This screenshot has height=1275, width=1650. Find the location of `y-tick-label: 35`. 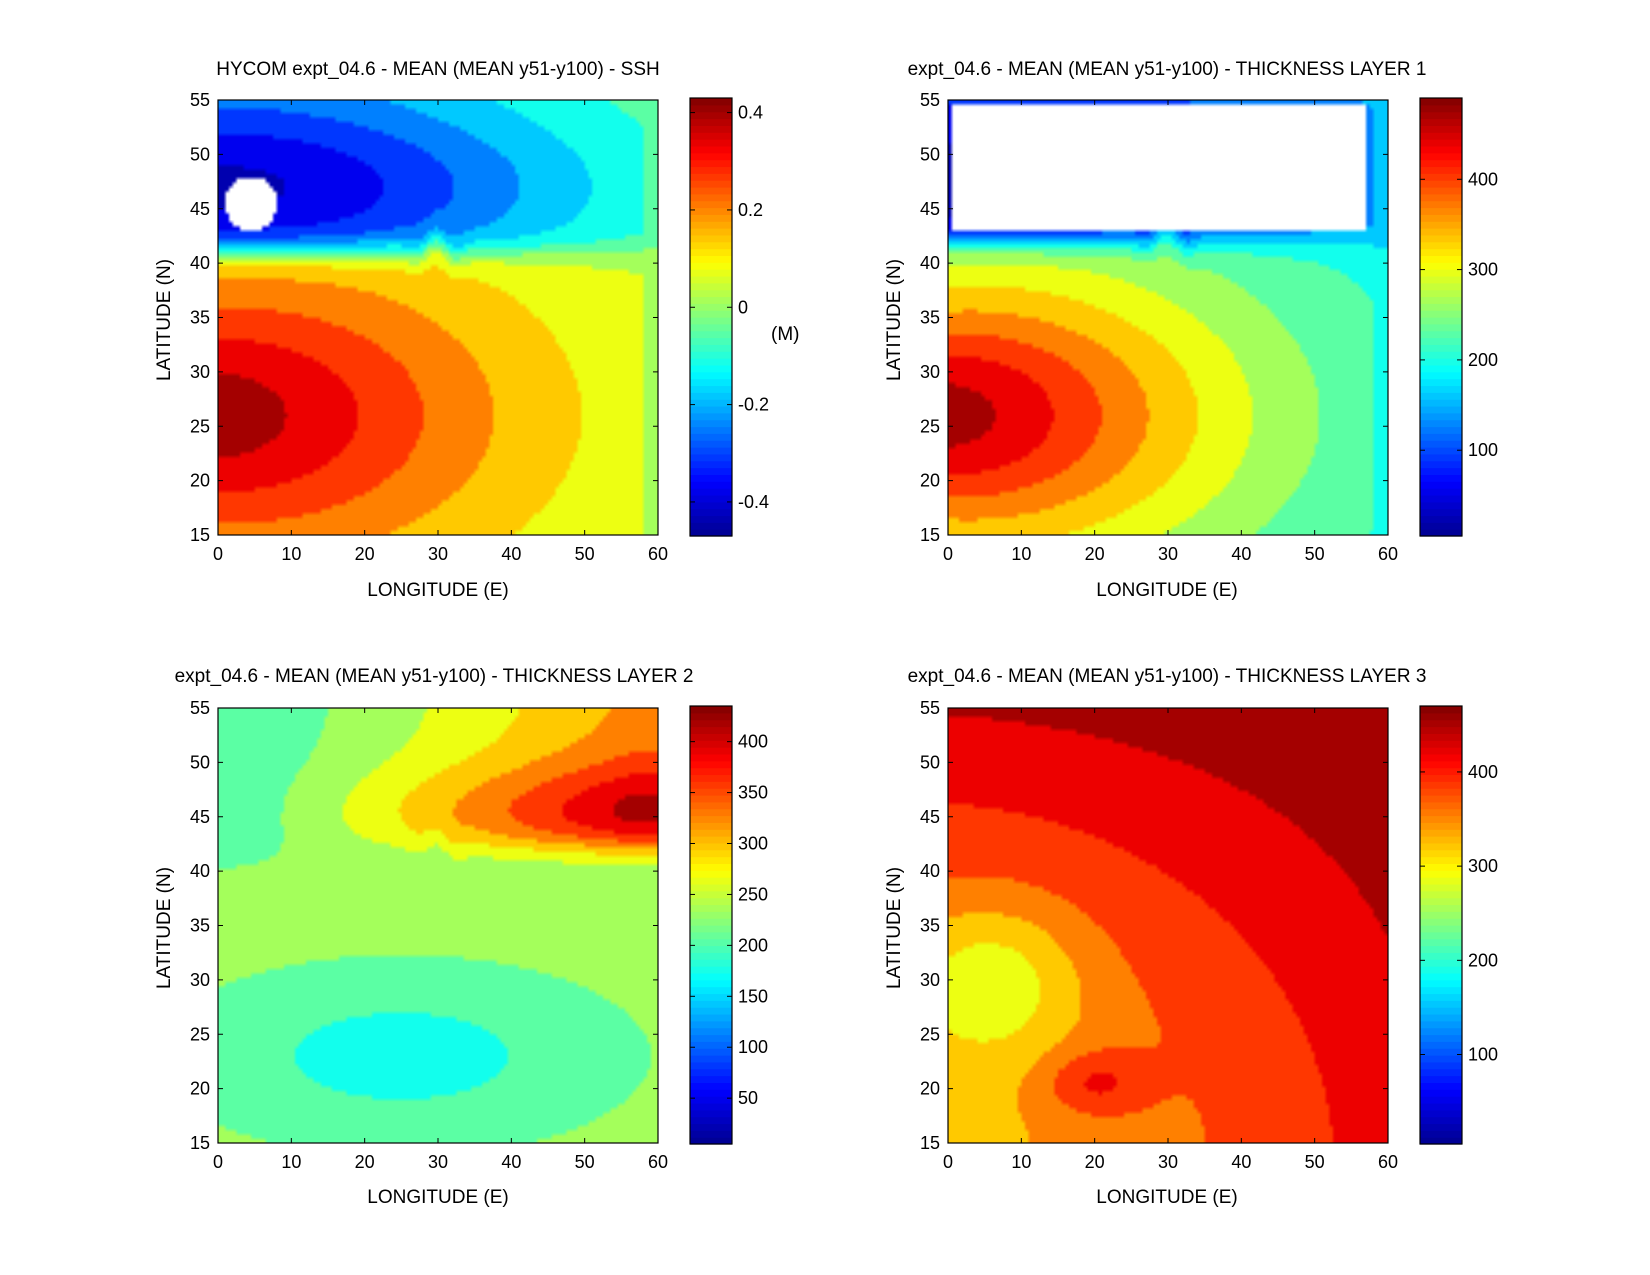

y-tick-label: 35 is located at coordinates (200, 318).